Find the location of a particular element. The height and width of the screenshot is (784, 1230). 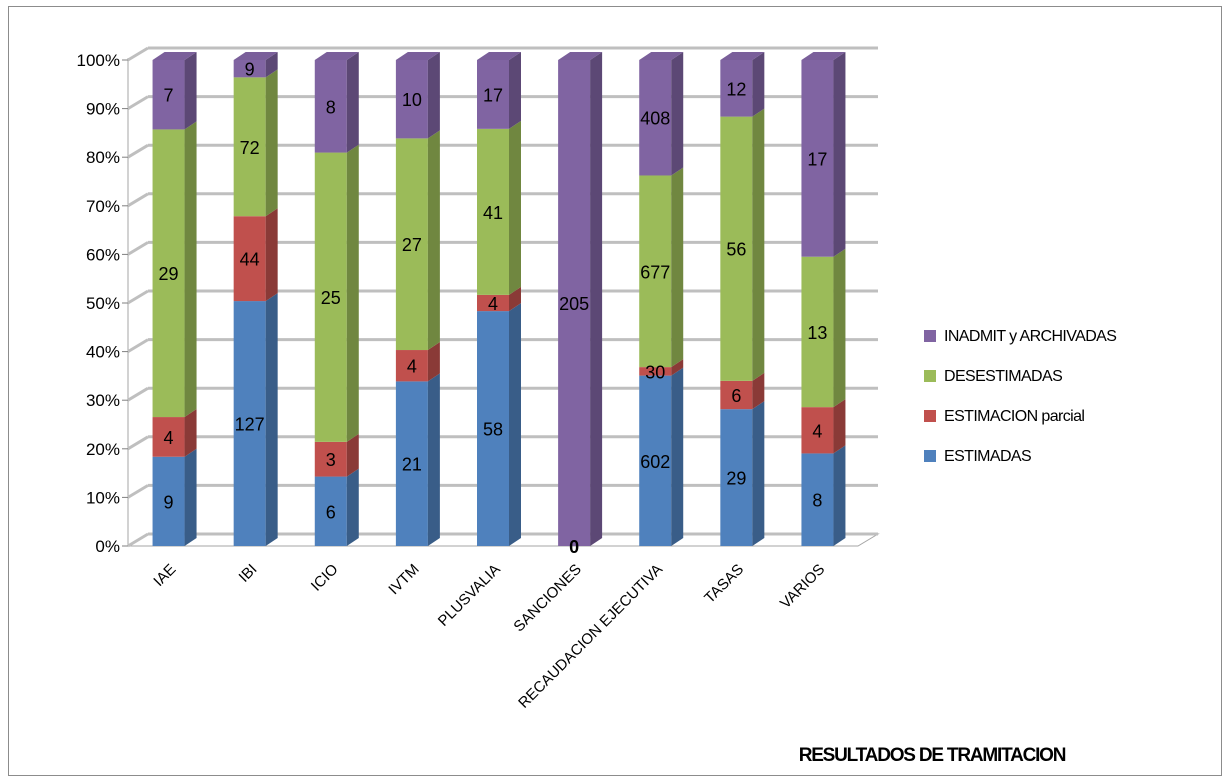

legend-label: INADMIT y ARCHIVADAS is located at coordinates (1030, 336).